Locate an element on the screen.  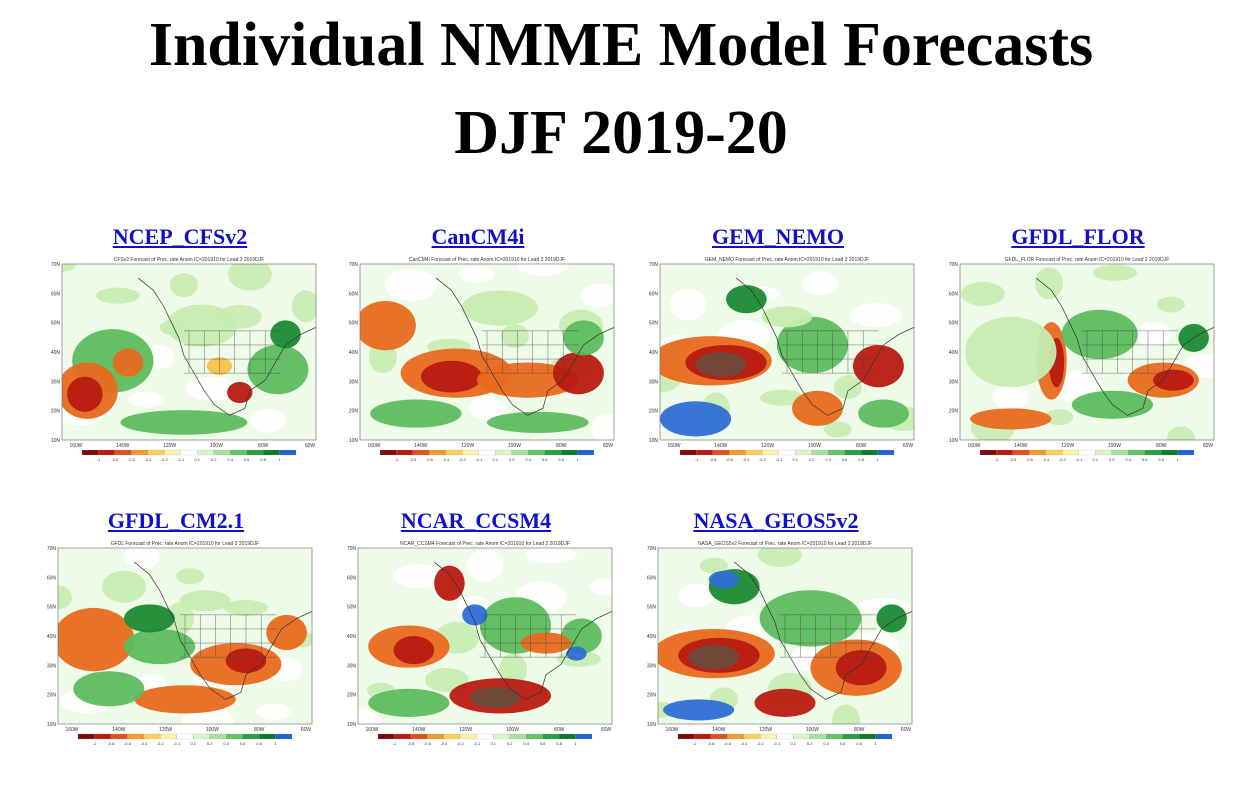
longitude-label: 160W is located at coordinates (75, 446).